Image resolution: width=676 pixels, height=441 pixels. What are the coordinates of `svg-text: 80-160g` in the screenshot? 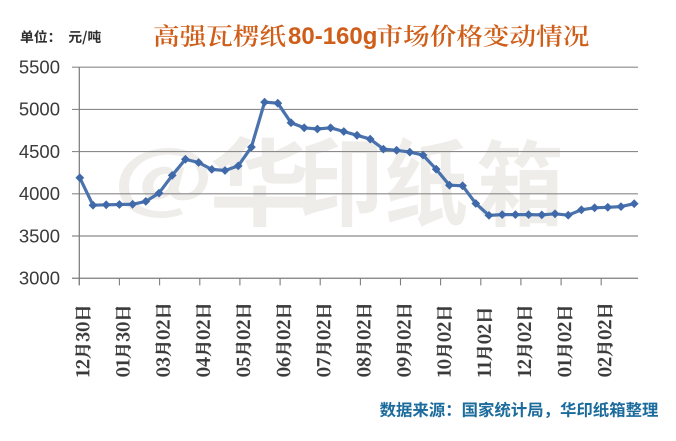 It's located at (332, 36).